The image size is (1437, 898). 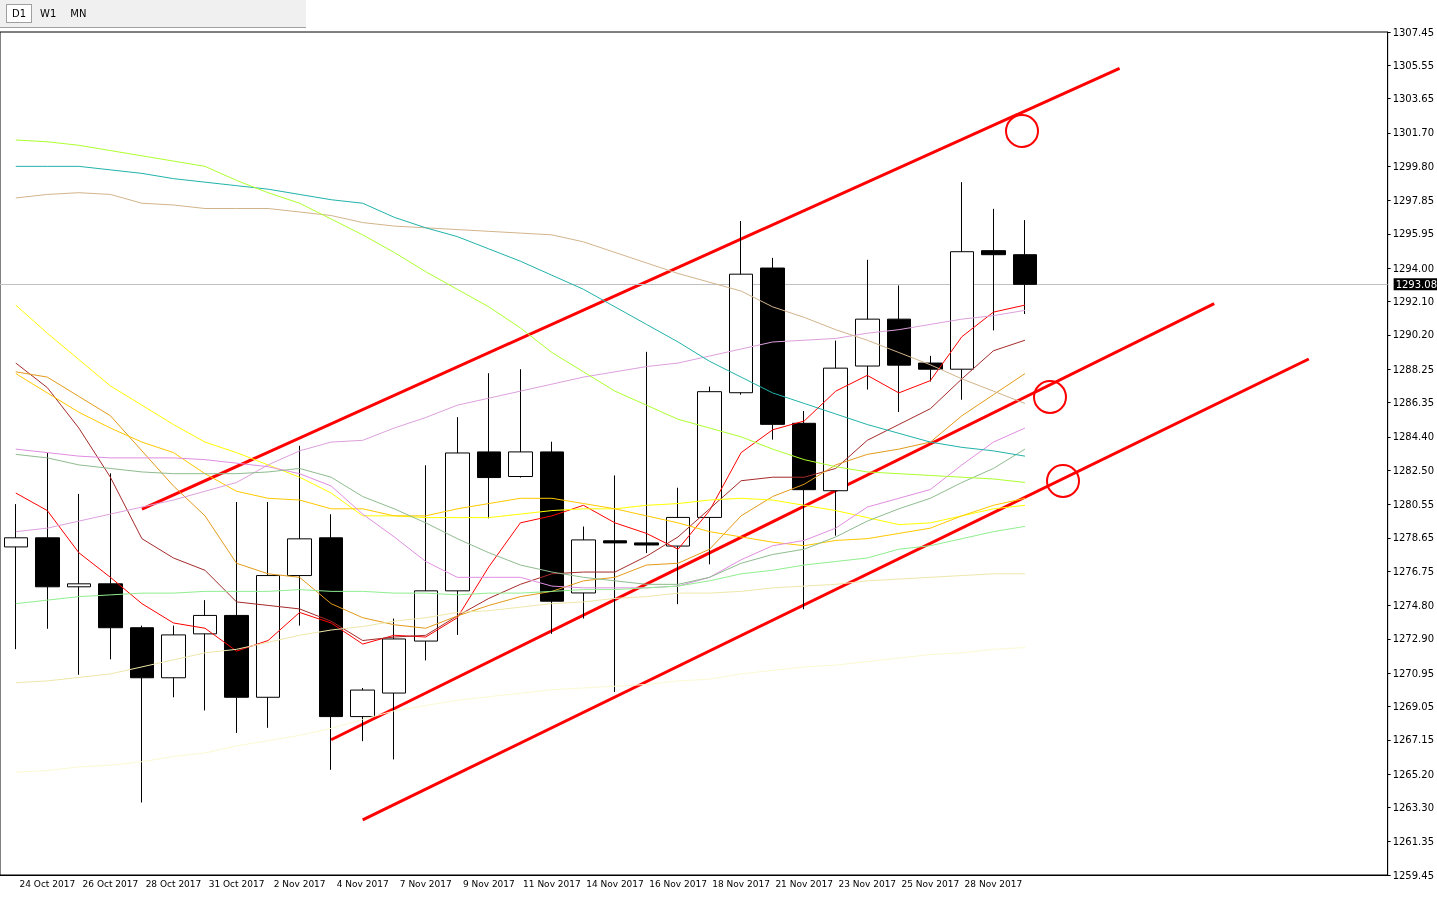 I want to click on x-tick-label: 9 Nov 2017, so click(x=488, y=883).